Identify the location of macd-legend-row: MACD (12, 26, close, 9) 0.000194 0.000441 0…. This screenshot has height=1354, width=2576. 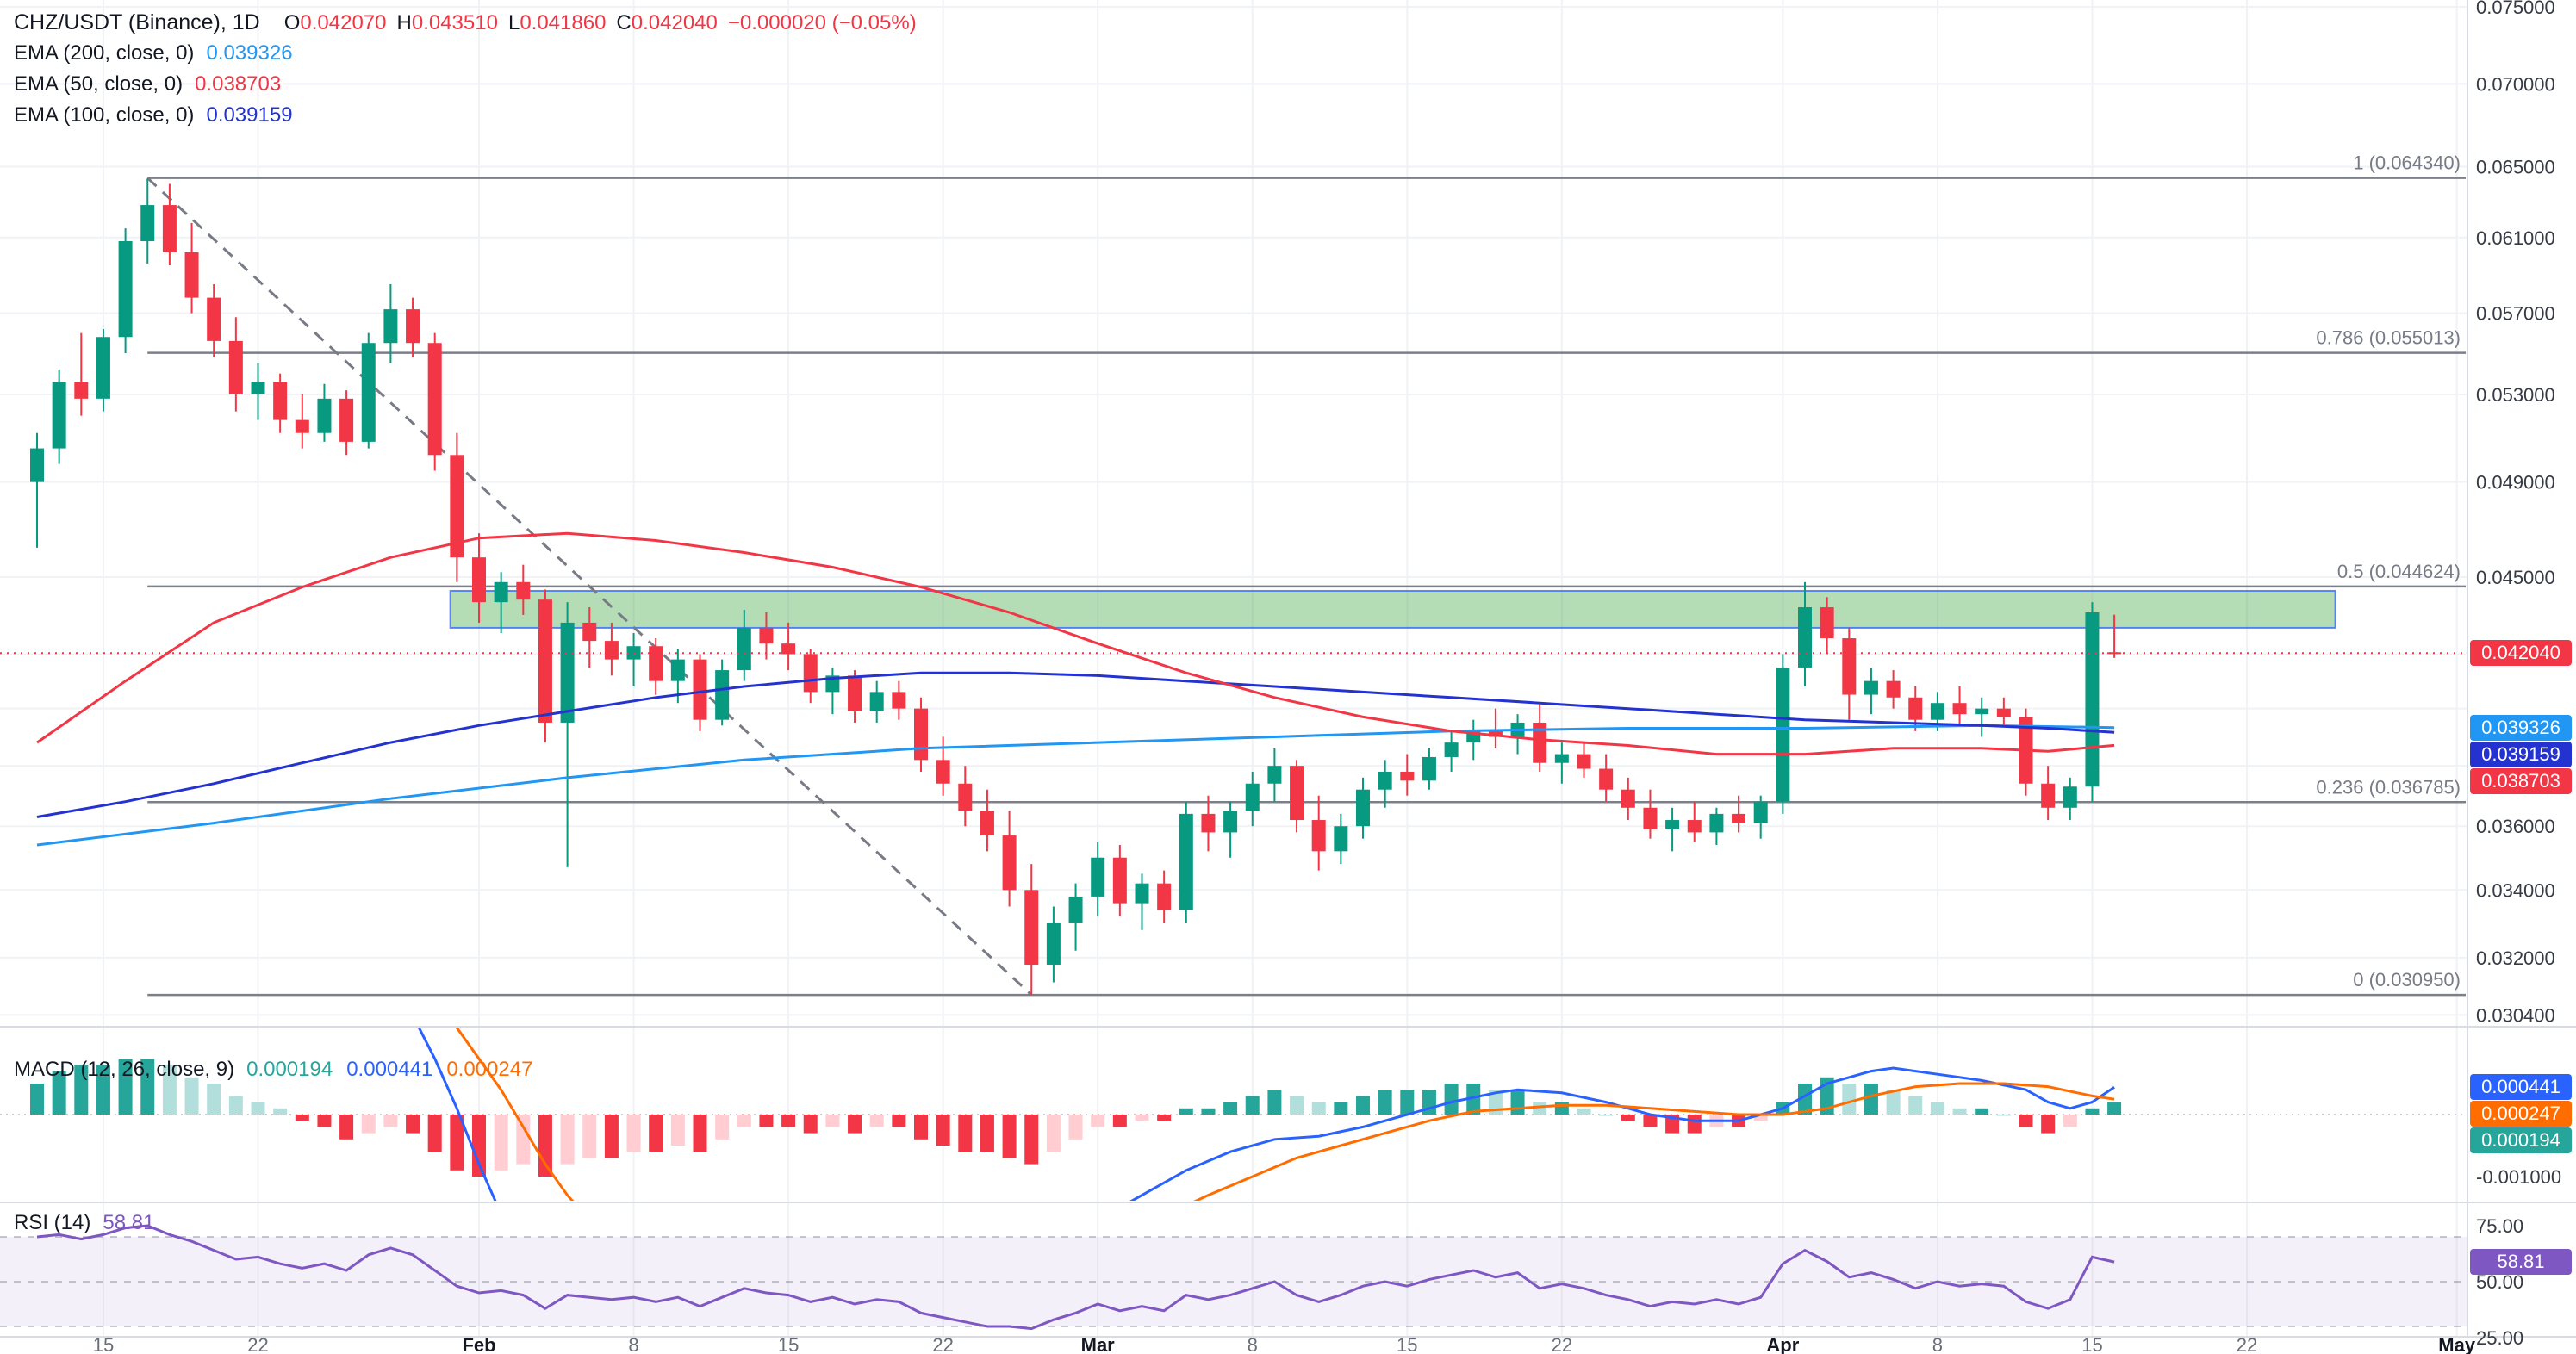
(273, 1069).